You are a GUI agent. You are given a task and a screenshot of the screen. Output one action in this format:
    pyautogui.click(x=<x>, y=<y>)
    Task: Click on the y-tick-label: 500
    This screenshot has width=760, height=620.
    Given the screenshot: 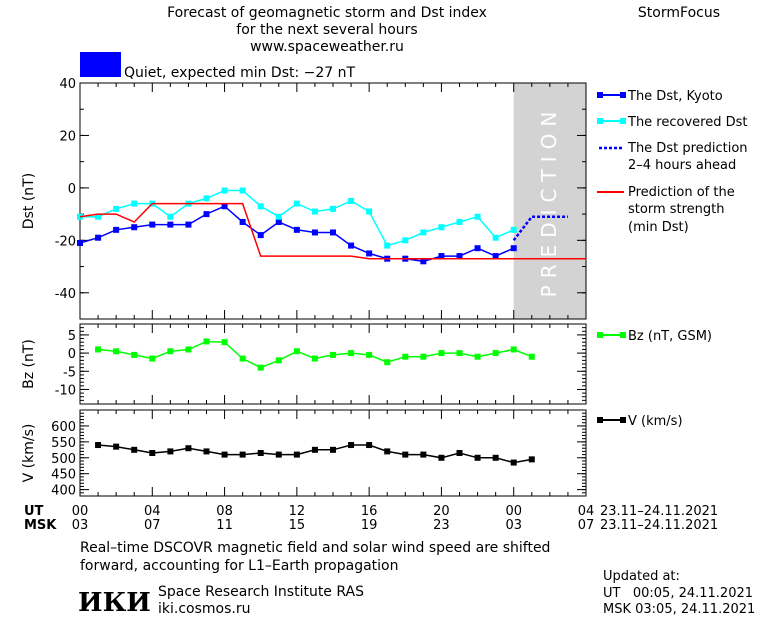 What is the action you would take?
    pyautogui.click(x=63, y=459)
    